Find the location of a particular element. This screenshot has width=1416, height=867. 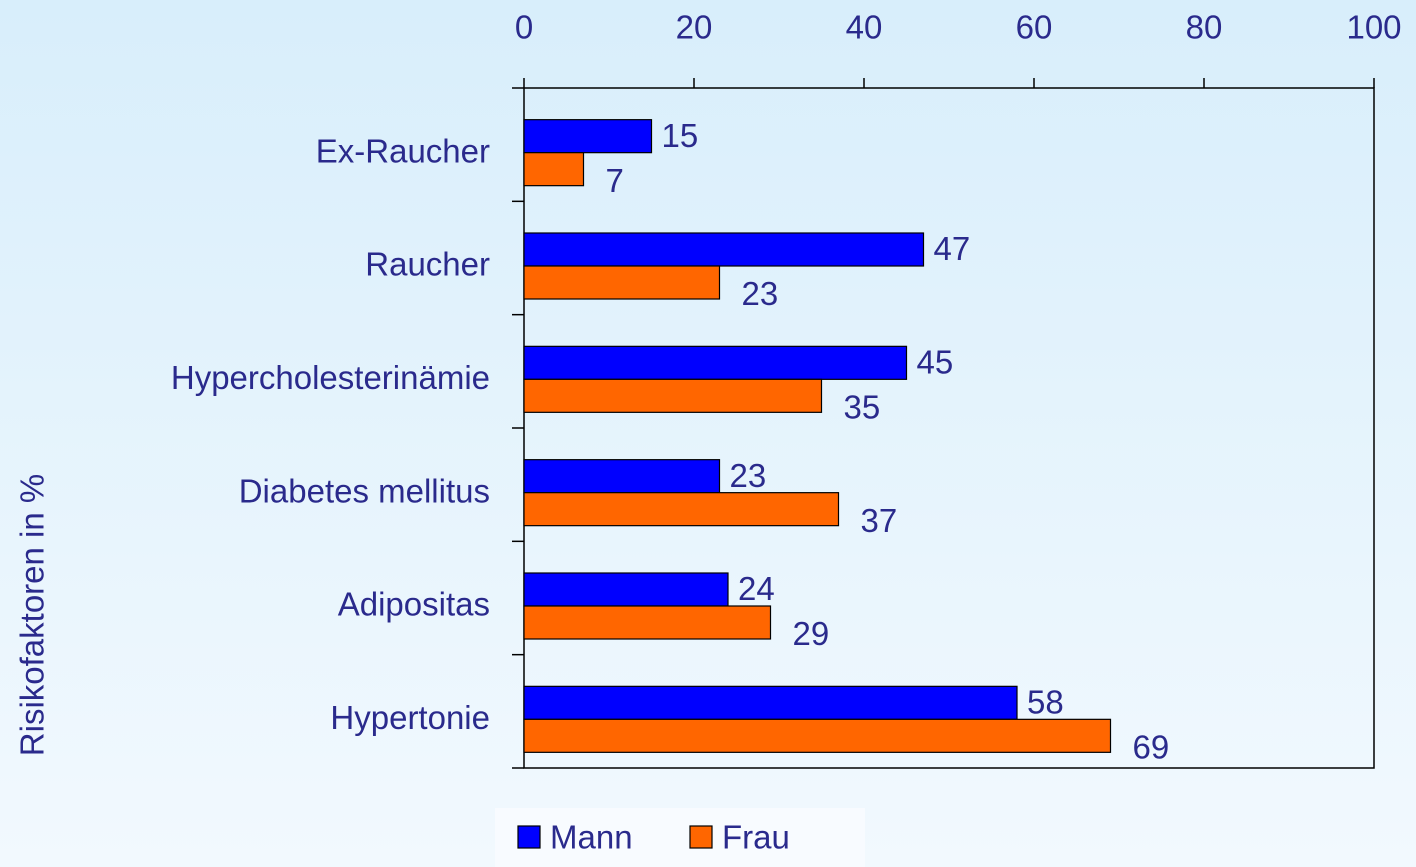

y-tick-label: Adipositas is located at coordinates (414, 604).